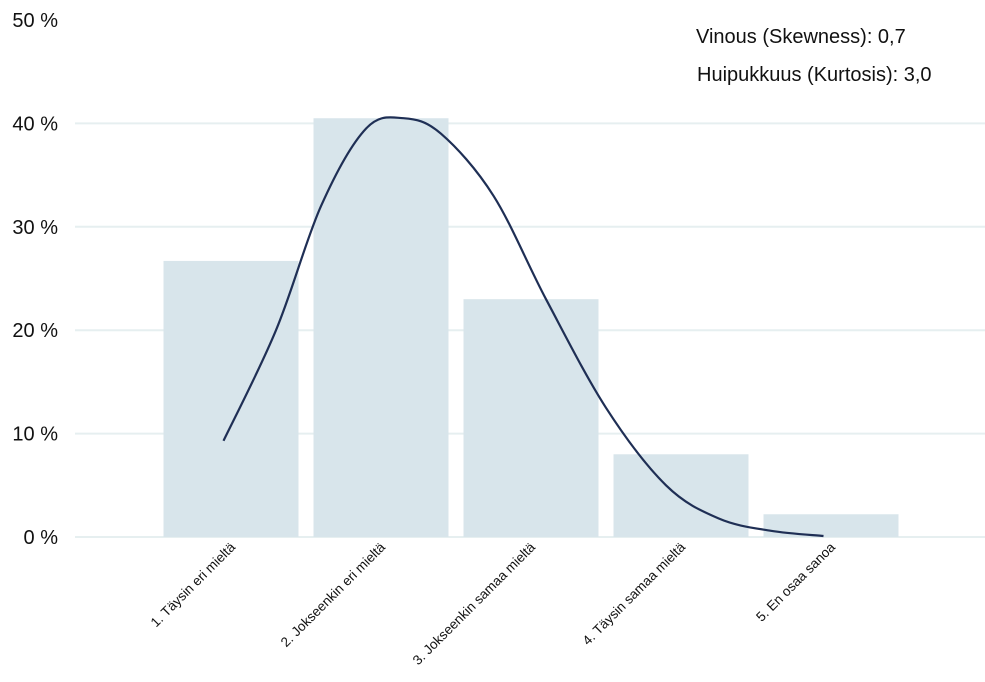  What do you see at coordinates (35, 279) in the screenshot?
I see `y-axis-ticks: 0 % 10 % 20 % 30 % 40 % 50 %` at bounding box center [35, 279].